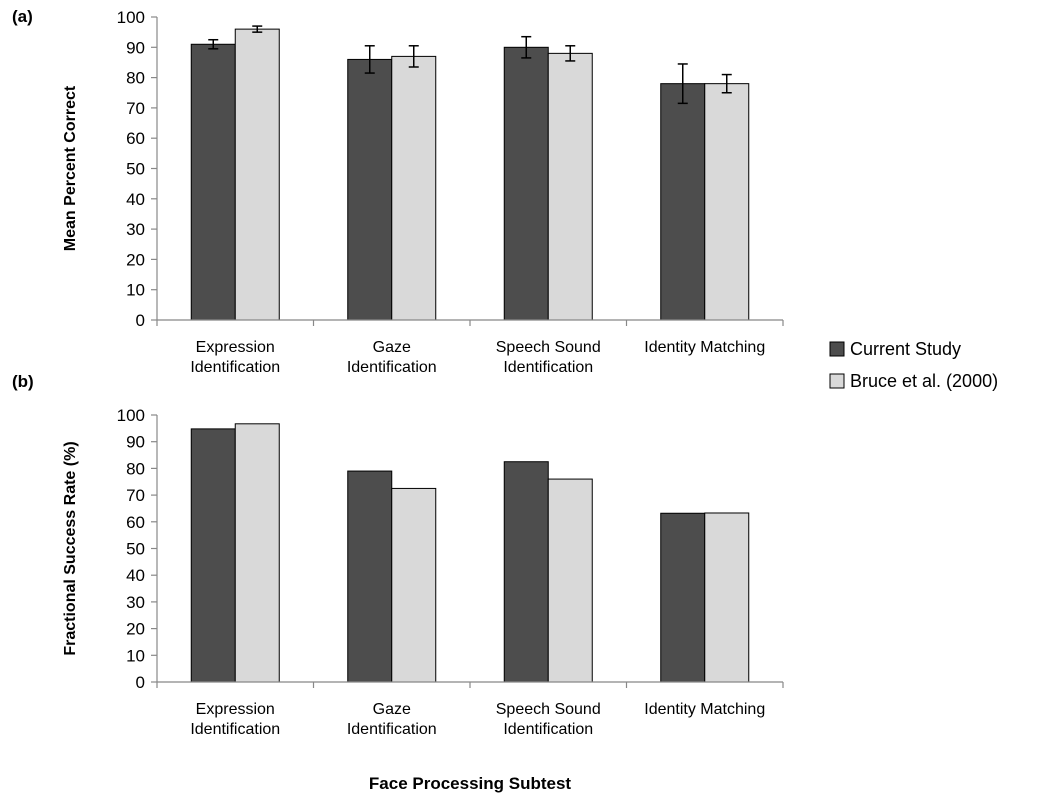  I want to click on legend-swatch-current-study, so click(837, 349).